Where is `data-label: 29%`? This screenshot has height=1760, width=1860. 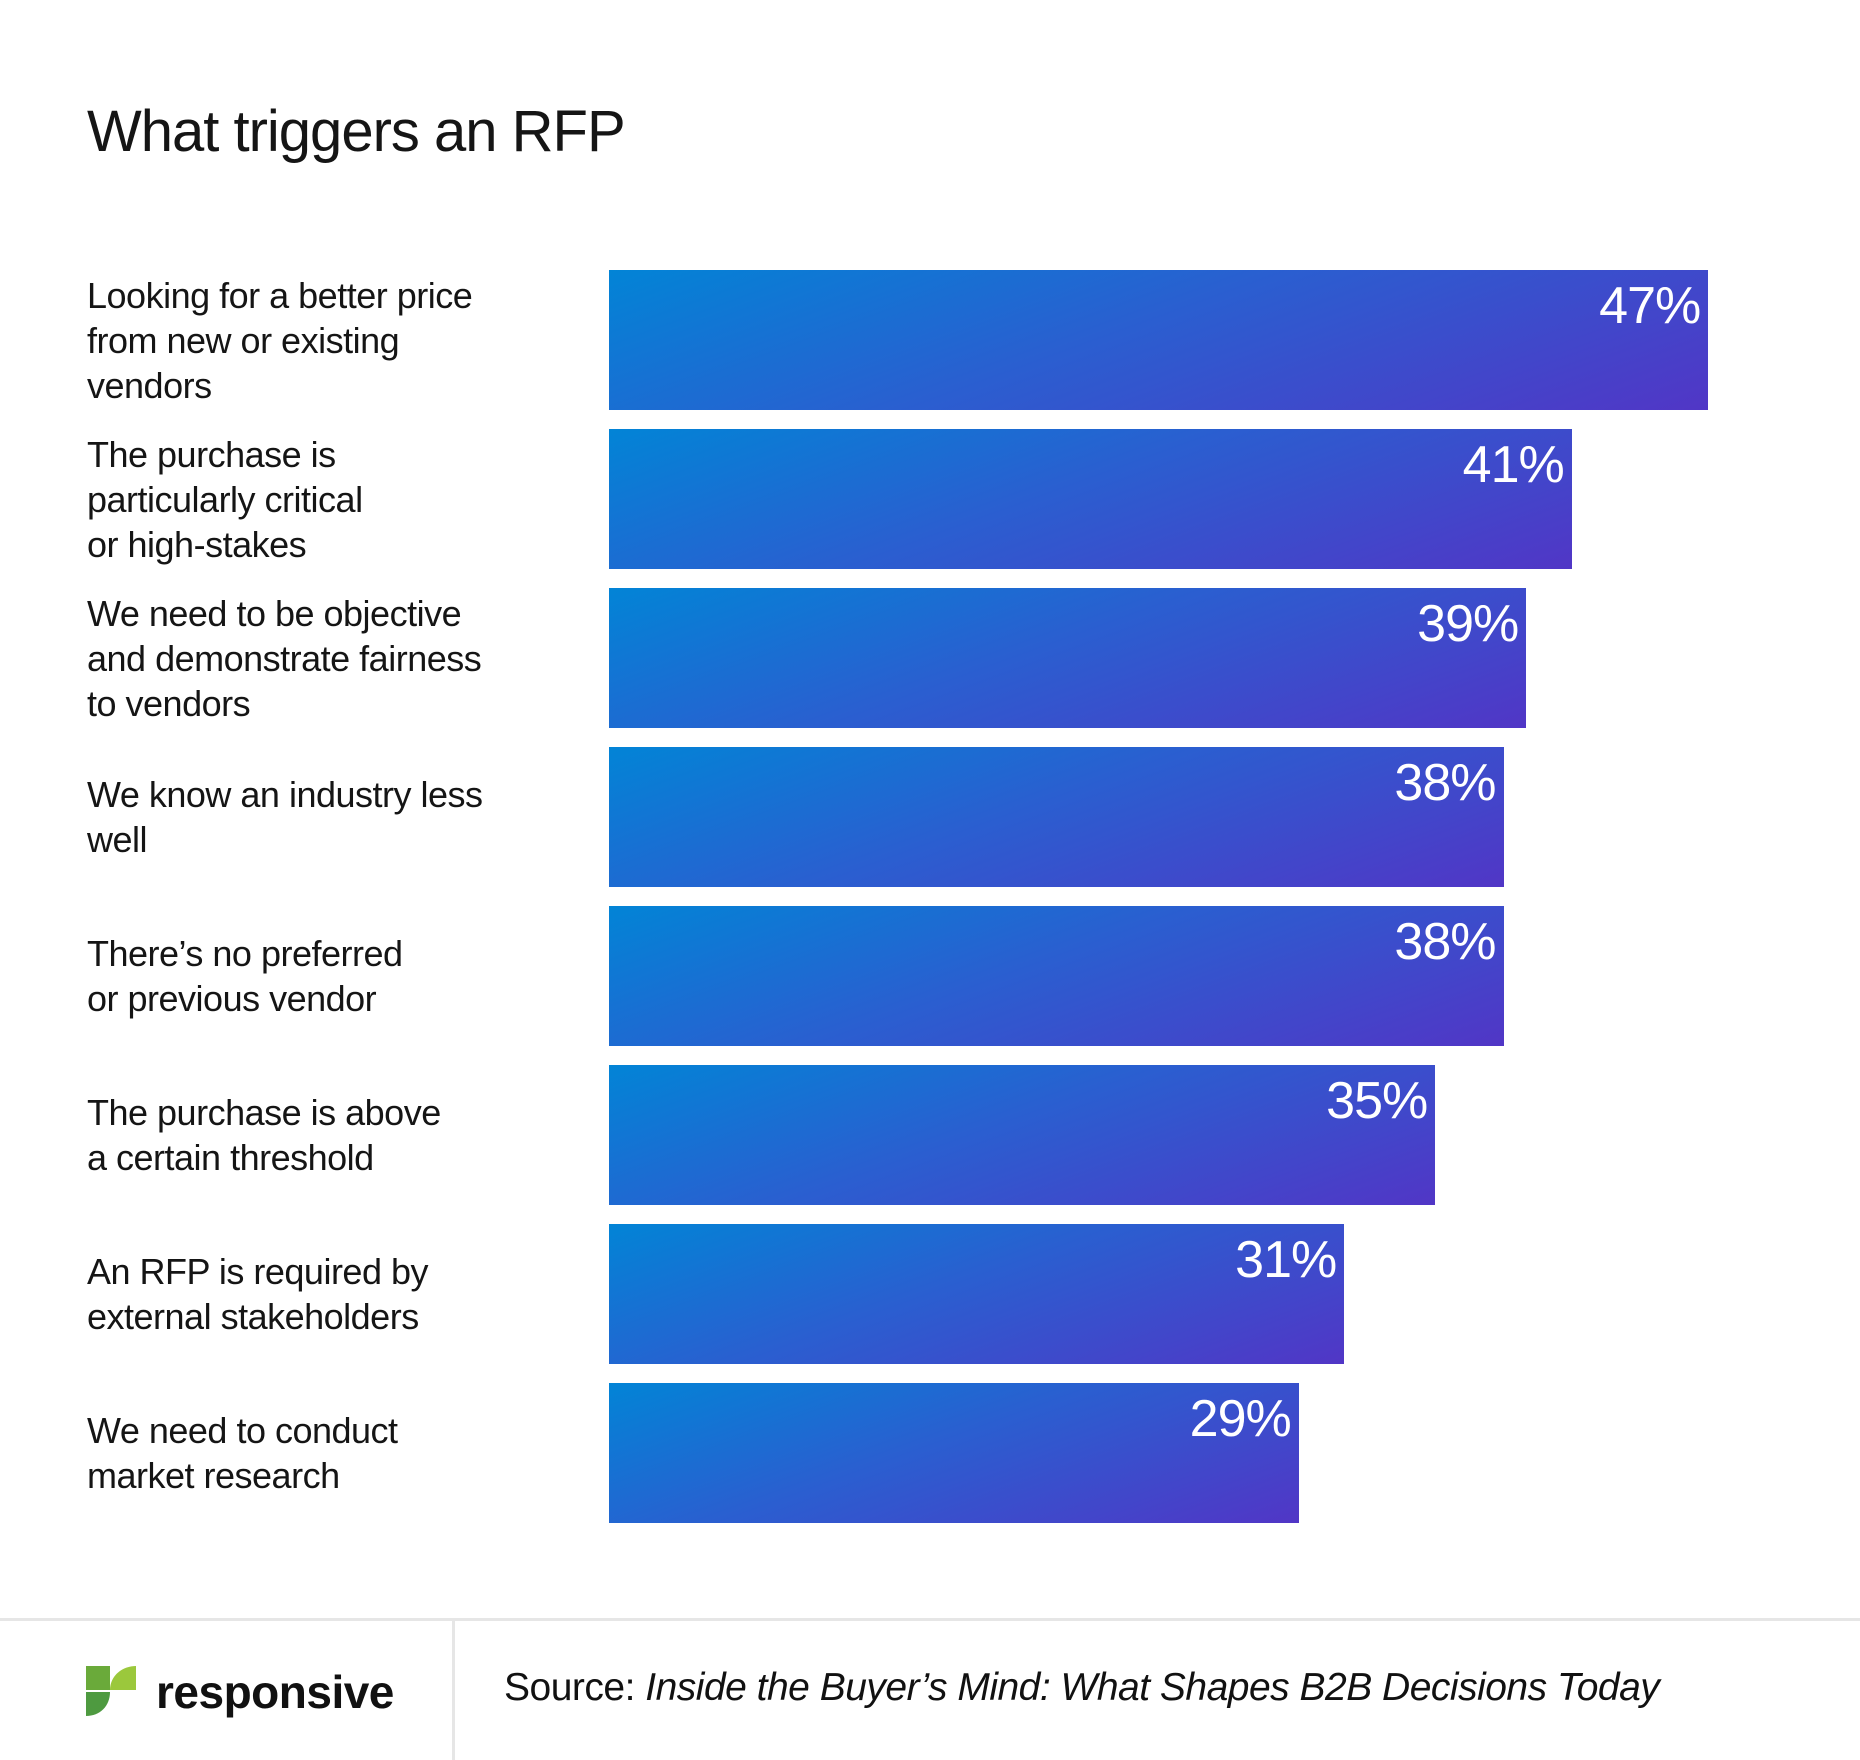 data-label: 29% is located at coordinates (1240, 1419).